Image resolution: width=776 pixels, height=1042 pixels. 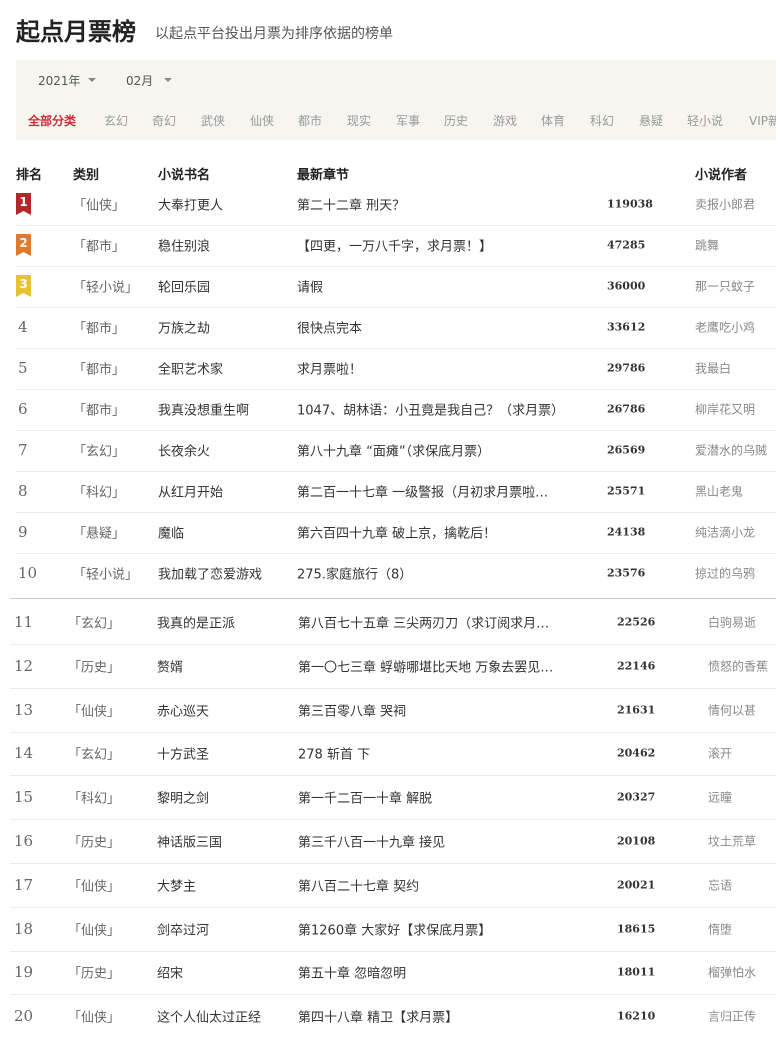 What do you see at coordinates (191, 493) in the screenshot?
I see `book-title: 从红月开始` at bounding box center [191, 493].